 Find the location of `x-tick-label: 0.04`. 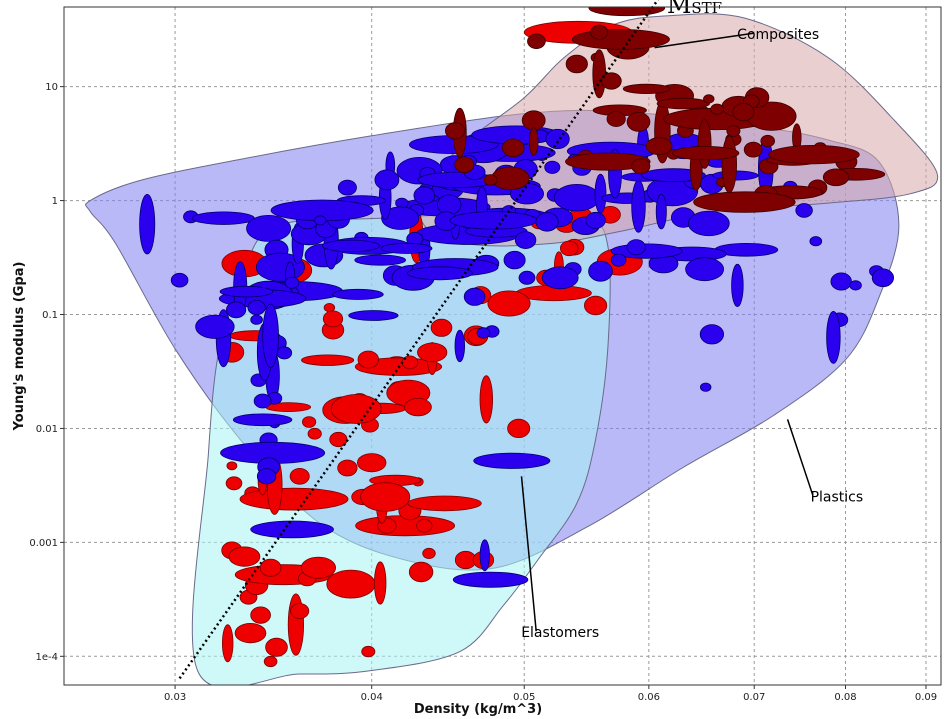

x-tick-label: 0.04 is located at coordinates (372, 697).